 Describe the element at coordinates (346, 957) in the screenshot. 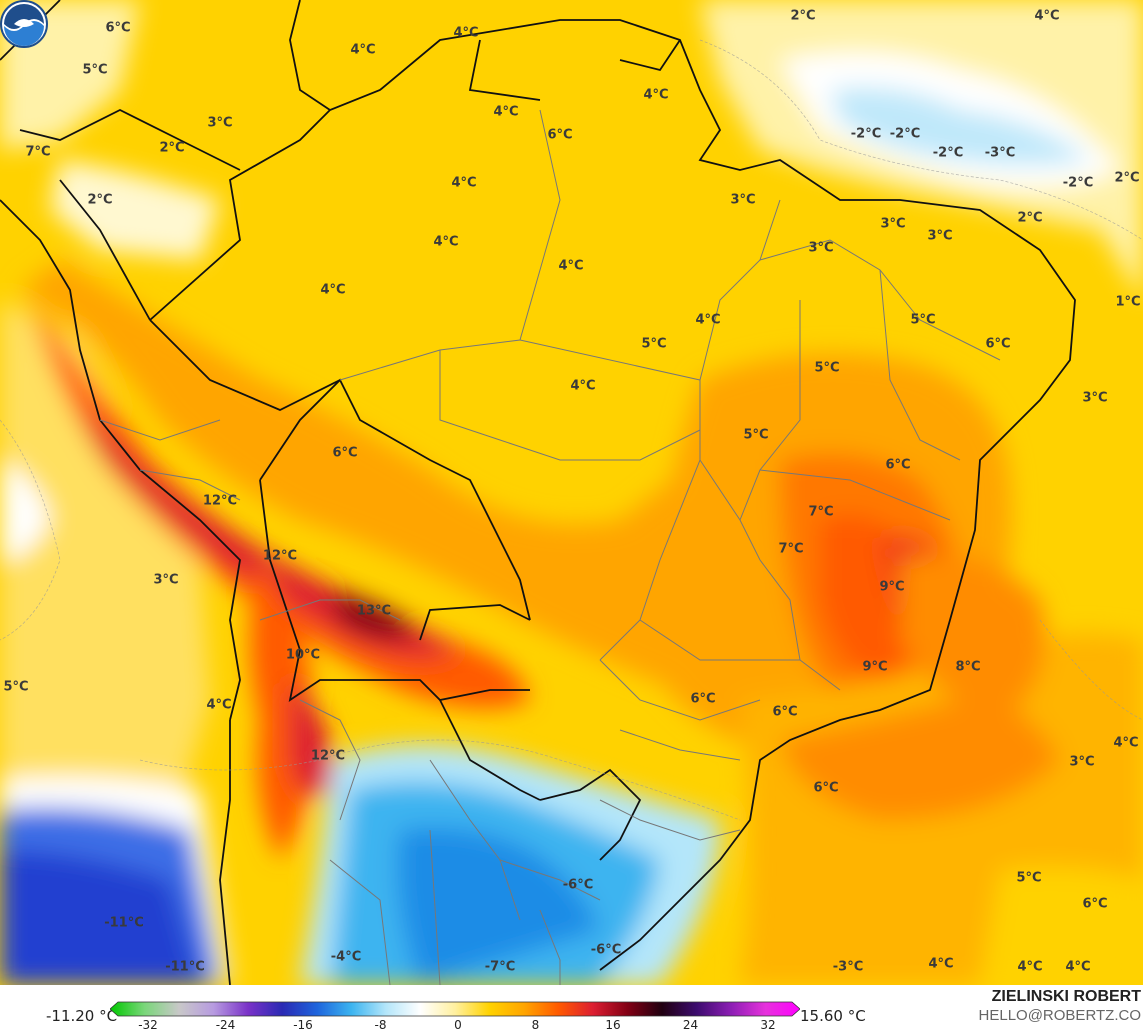

I see `temperature-label: -4°C` at that location.